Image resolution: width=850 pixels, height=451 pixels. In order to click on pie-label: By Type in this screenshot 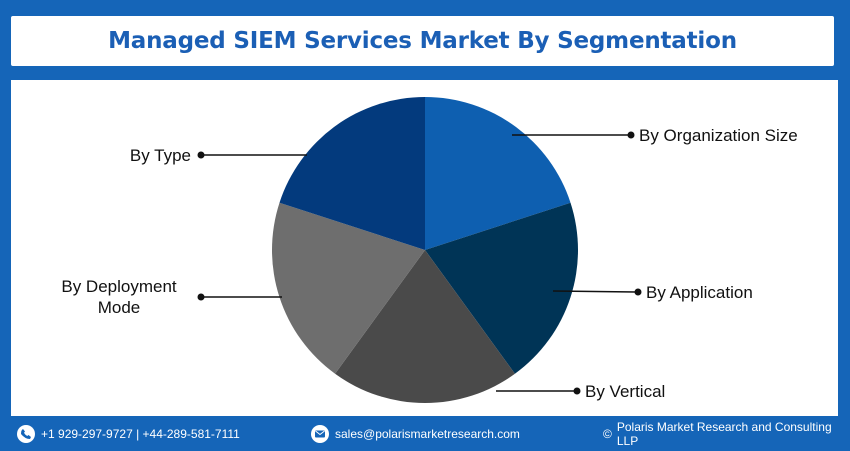, I will do `click(160, 155)`.